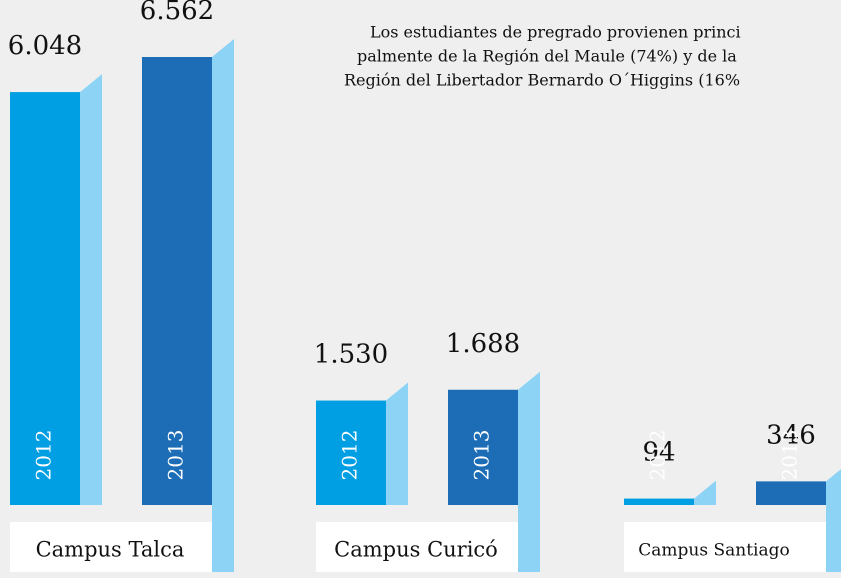 This screenshot has height=578, width=841. I want to click on category-label: Campus Santiago, so click(713, 551).